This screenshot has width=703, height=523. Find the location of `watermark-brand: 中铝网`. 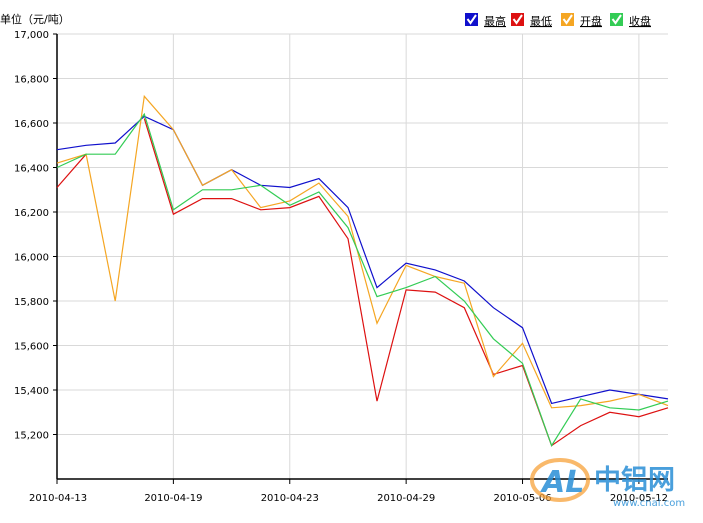

watermark-brand: 中铝网 is located at coordinates (634, 480).